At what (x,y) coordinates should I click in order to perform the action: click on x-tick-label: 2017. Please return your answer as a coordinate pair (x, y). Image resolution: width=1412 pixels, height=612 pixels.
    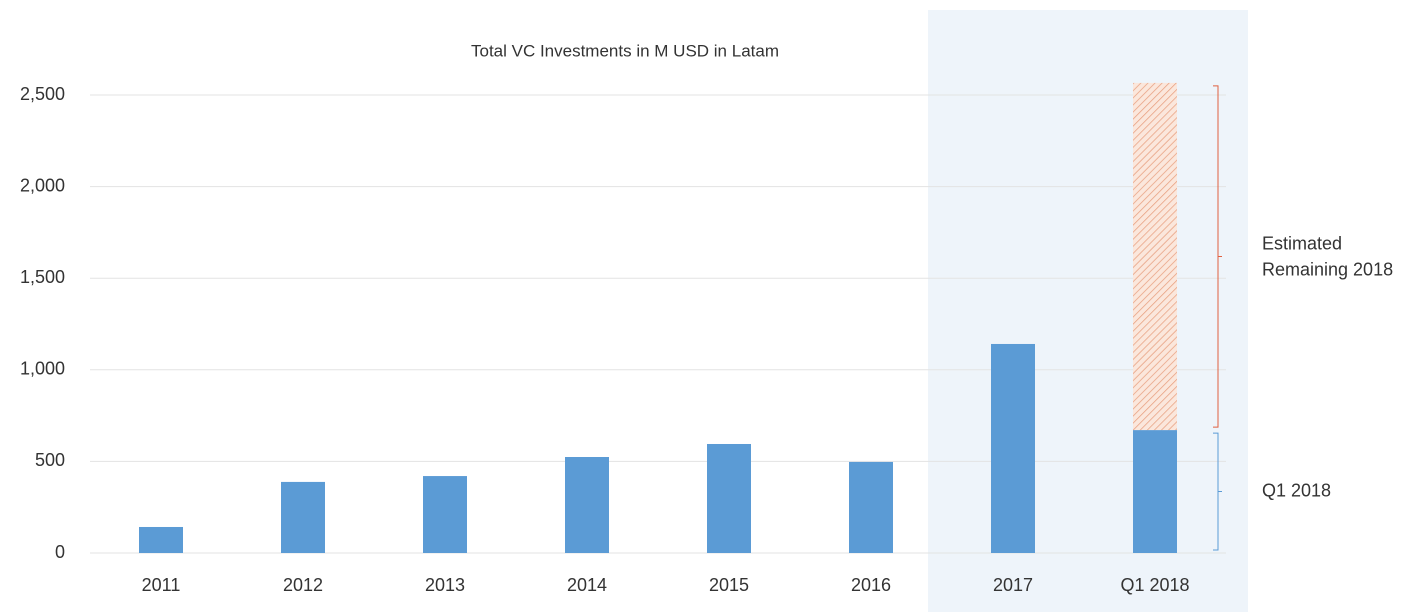
    Looking at the image, I should click on (1013, 585).